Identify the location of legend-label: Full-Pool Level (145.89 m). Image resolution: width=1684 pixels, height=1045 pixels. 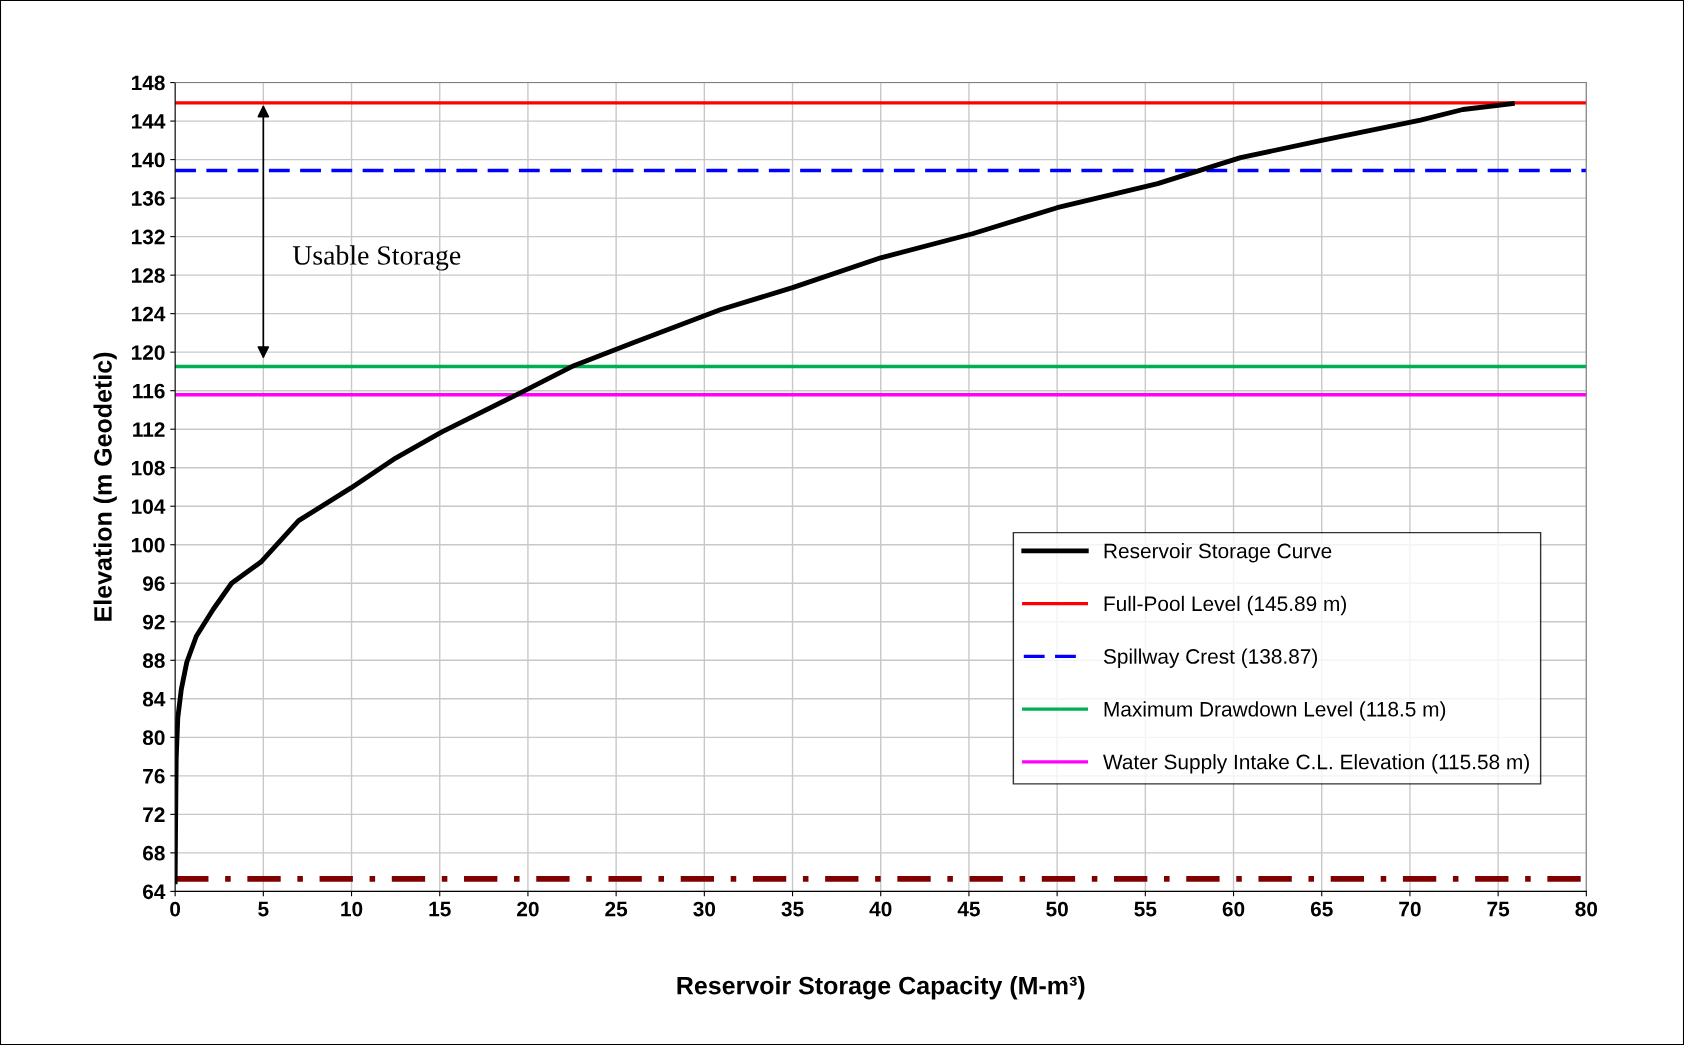
(1225, 605).